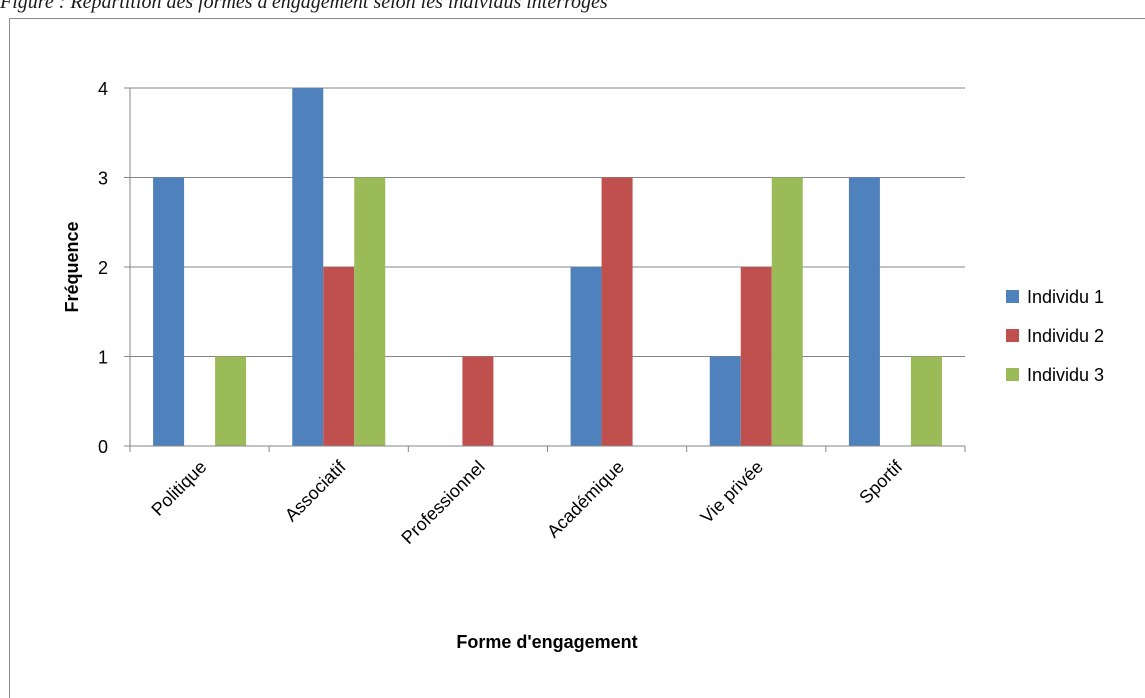 Image resolution: width=1145 pixels, height=698 pixels. What do you see at coordinates (103, 358) in the screenshot?
I see `y-tick-label: 1` at bounding box center [103, 358].